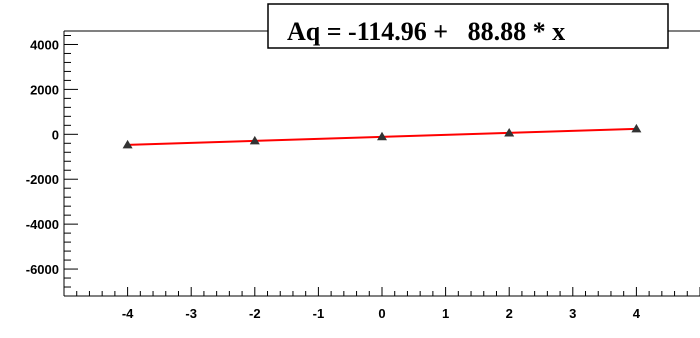 This screenshot has width=700, height=338. Describe the element at coordinates (319, 313) in the screenshot. I see `x-tick-label: -1` at that location.